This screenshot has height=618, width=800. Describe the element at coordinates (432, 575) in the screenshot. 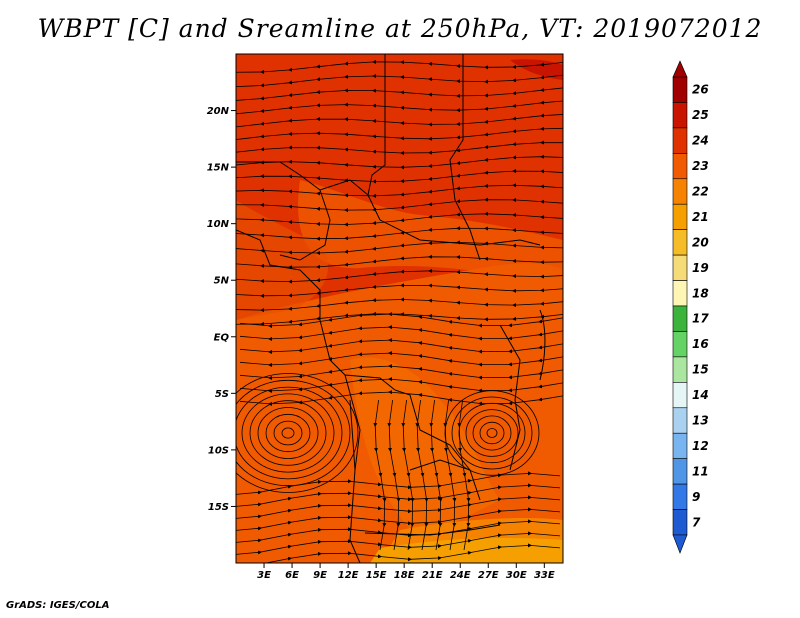

I see `lon-tick-label: 21E` at that location.